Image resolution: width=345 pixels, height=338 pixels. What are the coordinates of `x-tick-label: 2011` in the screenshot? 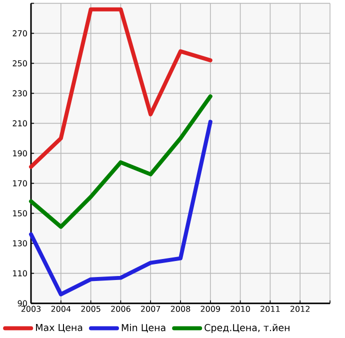 It's located at (270, 309).